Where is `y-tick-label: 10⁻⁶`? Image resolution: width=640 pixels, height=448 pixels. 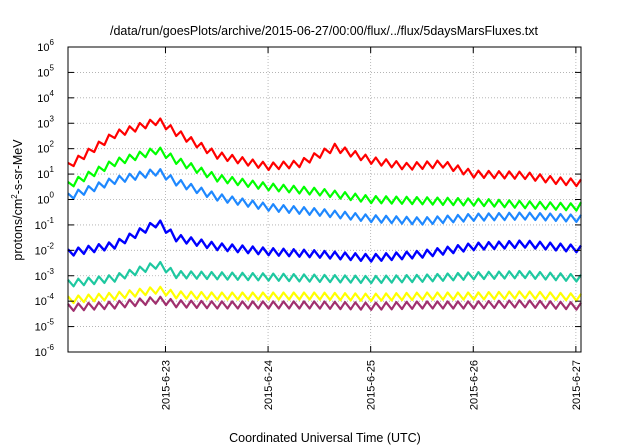 y-tick-label: 10⁻⁶ is located at coordinates (45, 351).